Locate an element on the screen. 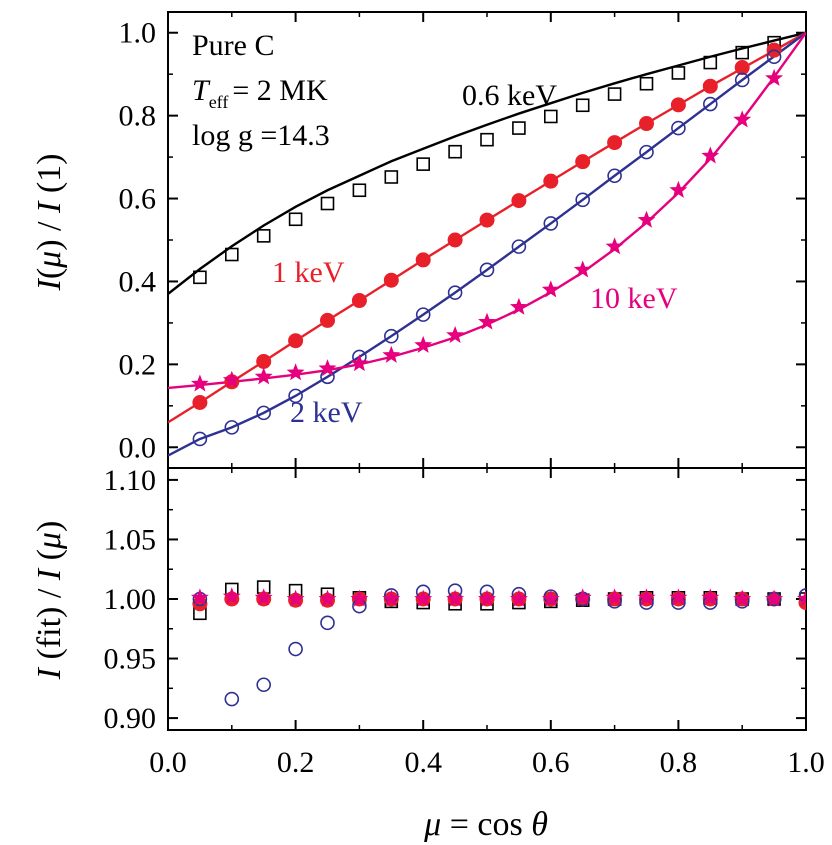 The image size is (832, 845). bottom-y-tick-label: 0.90 is located at coordinates (130, 718).